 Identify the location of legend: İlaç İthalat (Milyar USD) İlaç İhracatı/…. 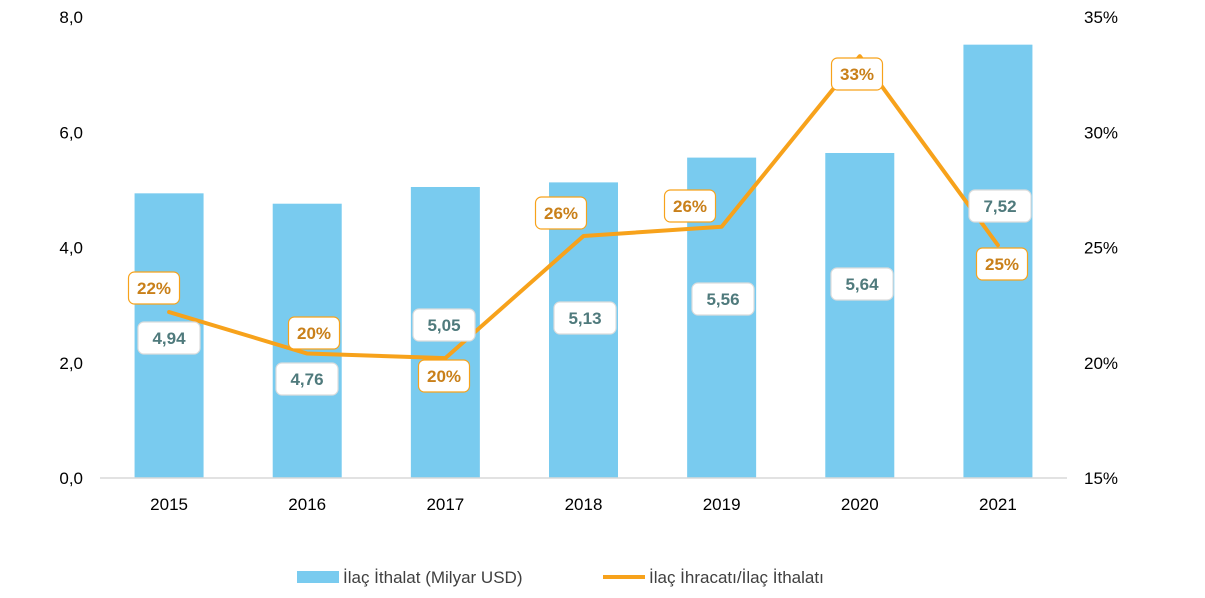
(560, 577).